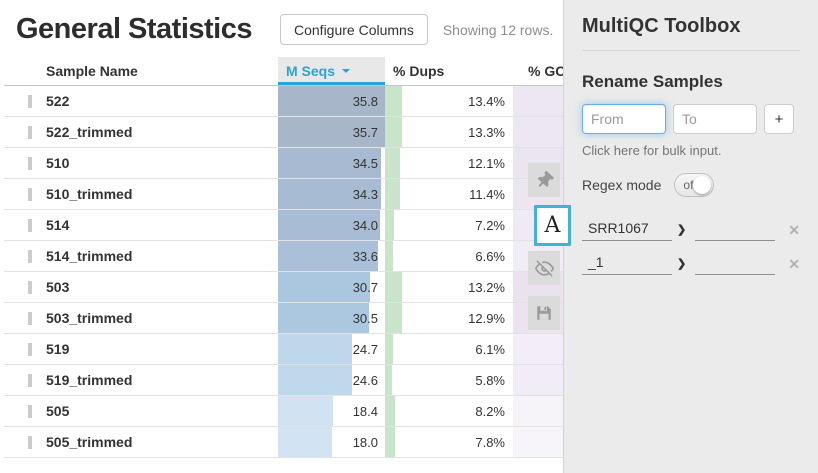 This screenshot has width=818, height=473. I want to click on rename-form: +, so click(691, 119).